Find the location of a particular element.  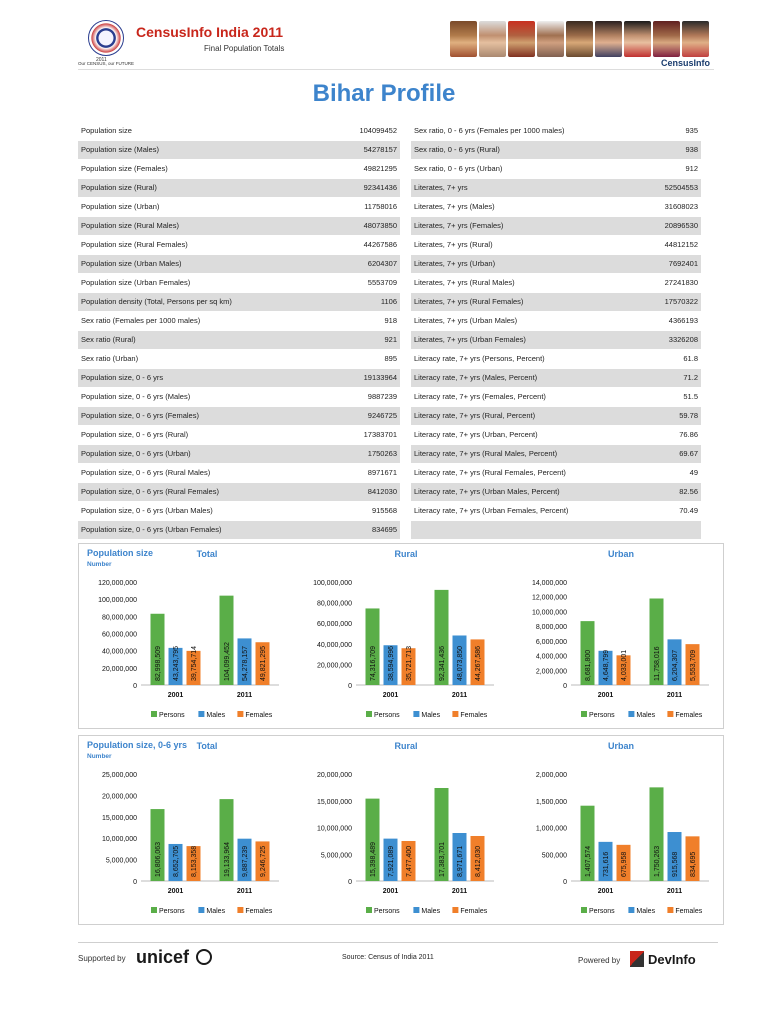

indicator-value: 7692401 is located at coordinates (672, 264).